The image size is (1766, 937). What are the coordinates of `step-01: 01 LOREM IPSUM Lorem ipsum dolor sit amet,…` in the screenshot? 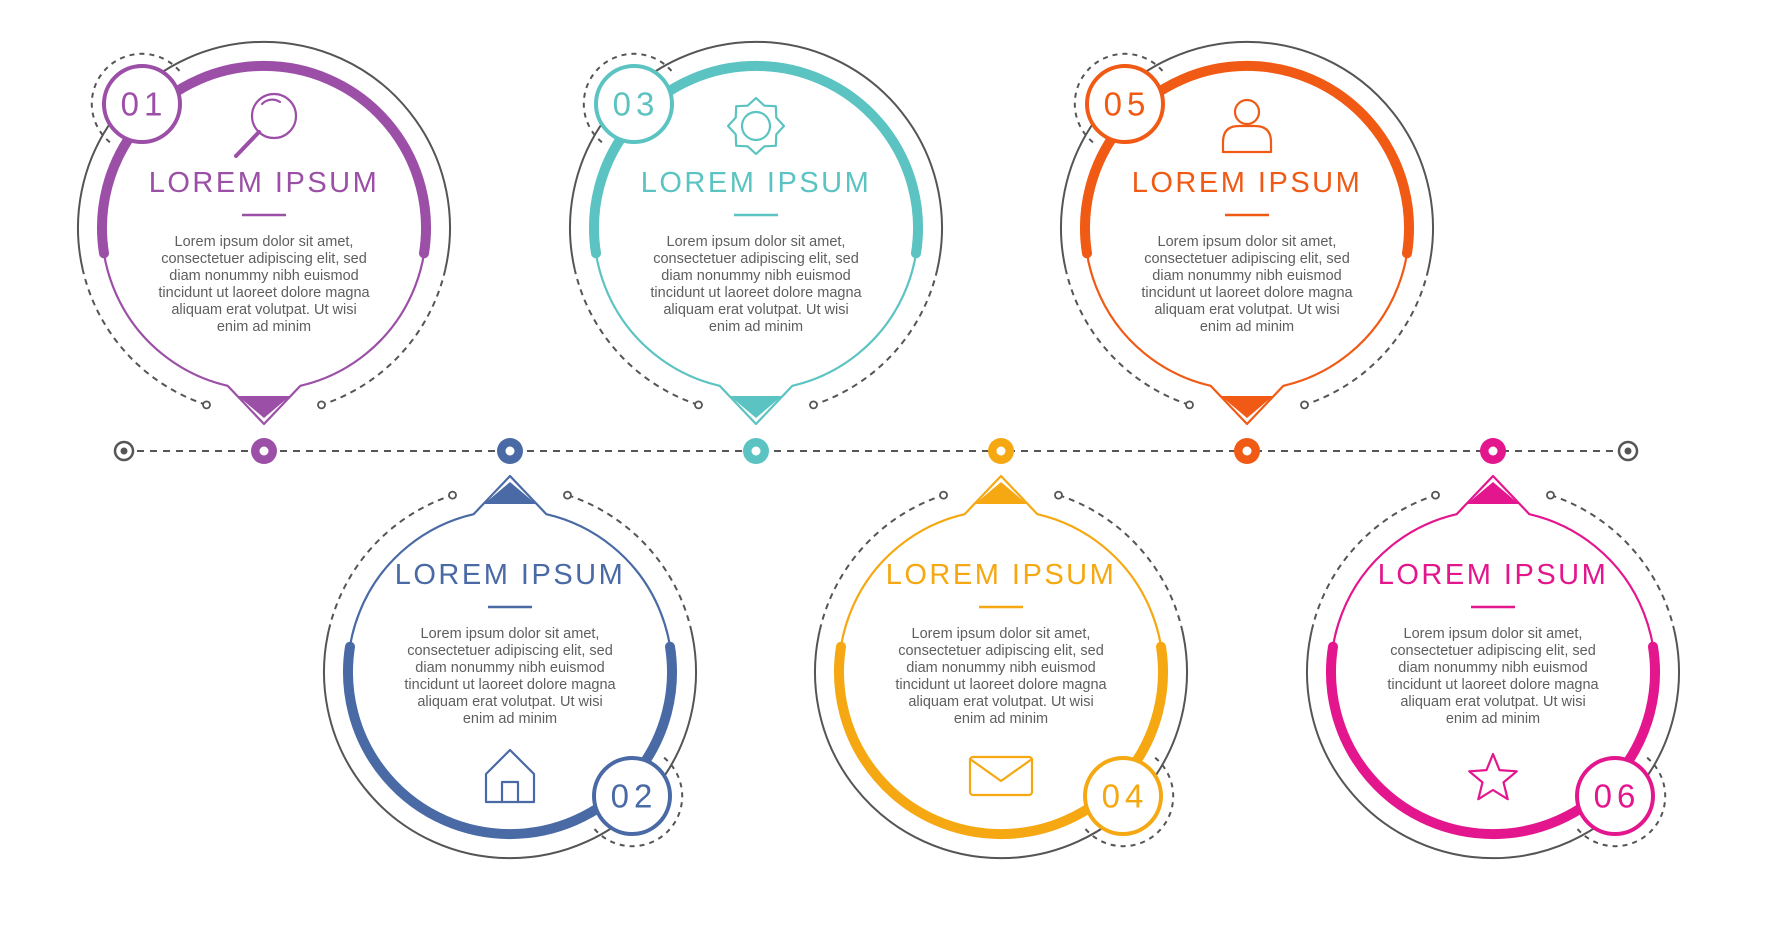 It's located at (264, 233).